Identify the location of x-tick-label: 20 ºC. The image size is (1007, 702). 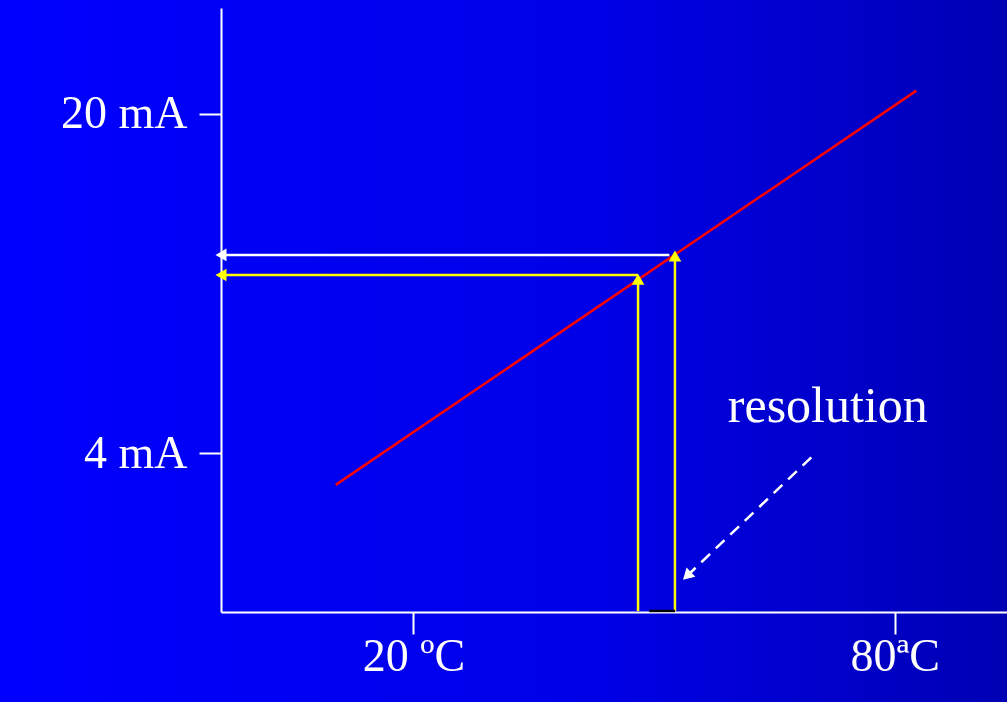
(414, 655).